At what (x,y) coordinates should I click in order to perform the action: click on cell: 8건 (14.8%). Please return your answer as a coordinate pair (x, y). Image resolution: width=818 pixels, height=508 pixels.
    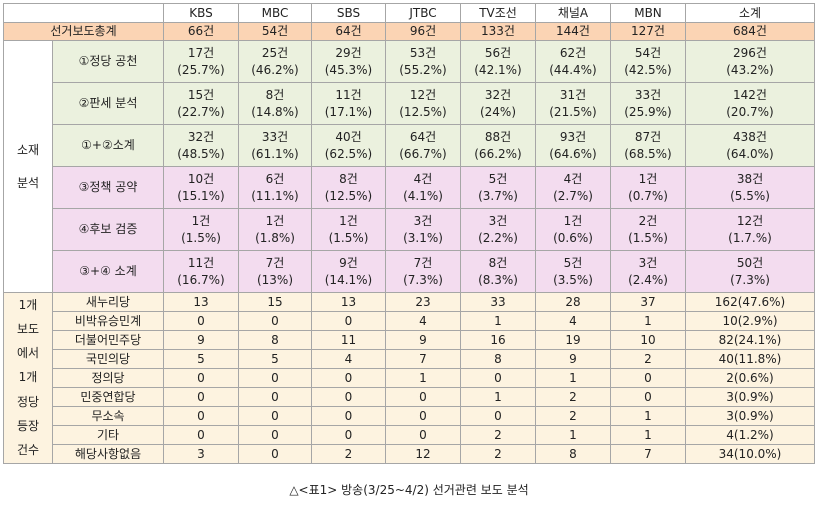
    Looking at the image, I should click on (275, 103).